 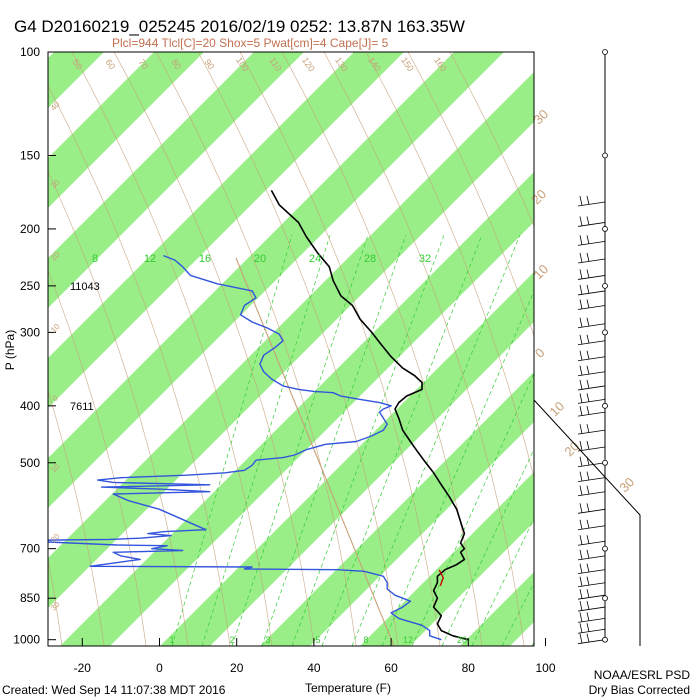 I want to click on x-tick-label: -20, so click(x=83, y=668).